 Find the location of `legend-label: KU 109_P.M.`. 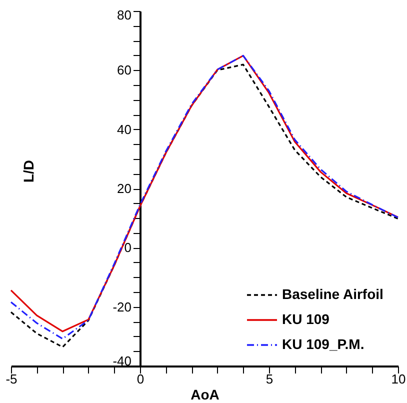

legend-label: KU 109_P.M. is located at coordinates (323, 344).